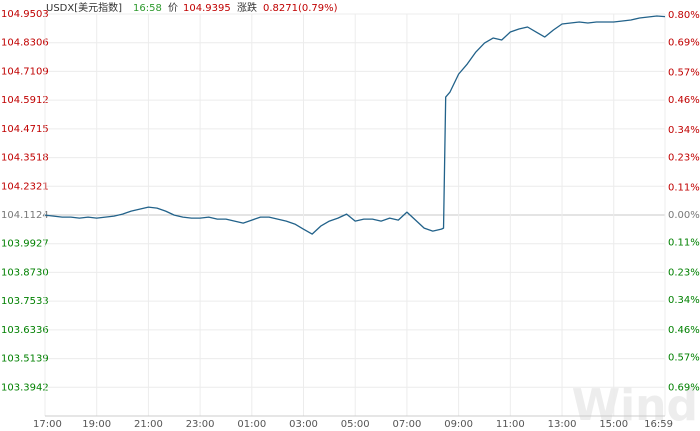 The height and width of the screenshot is (431, 700). What do you see at coordinates (25, 215) in the screenshot?
I see `y-tick-label: 104.1124` at bounding box center [25, 215].